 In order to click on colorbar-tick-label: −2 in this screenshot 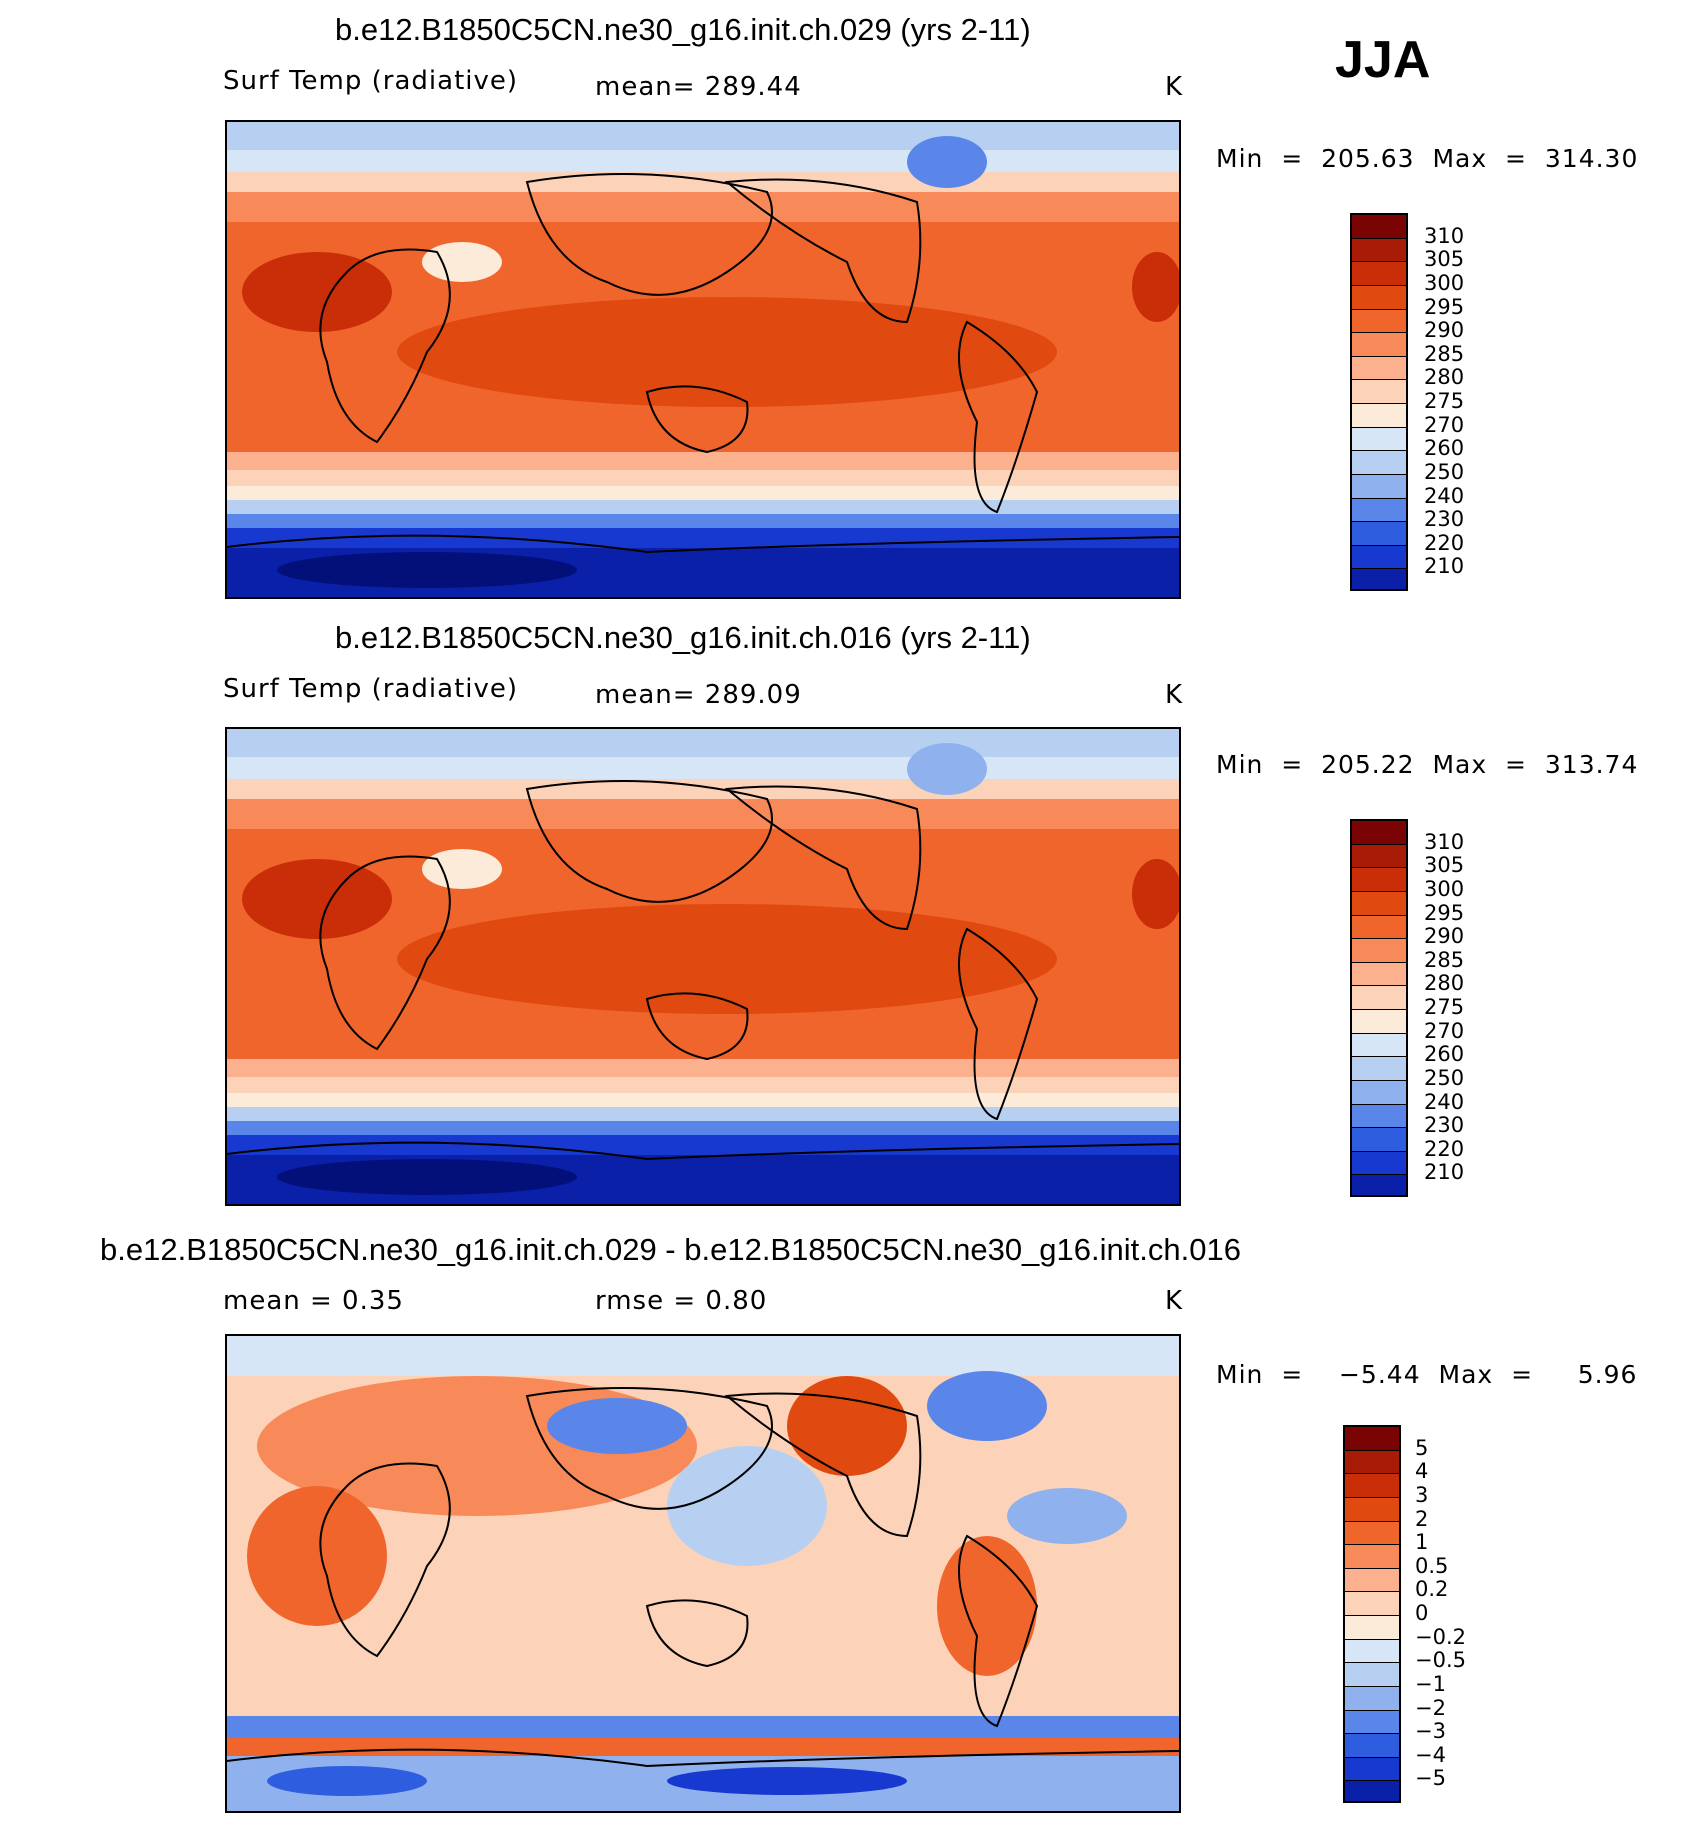, I will do `click(1430, 1707)`.